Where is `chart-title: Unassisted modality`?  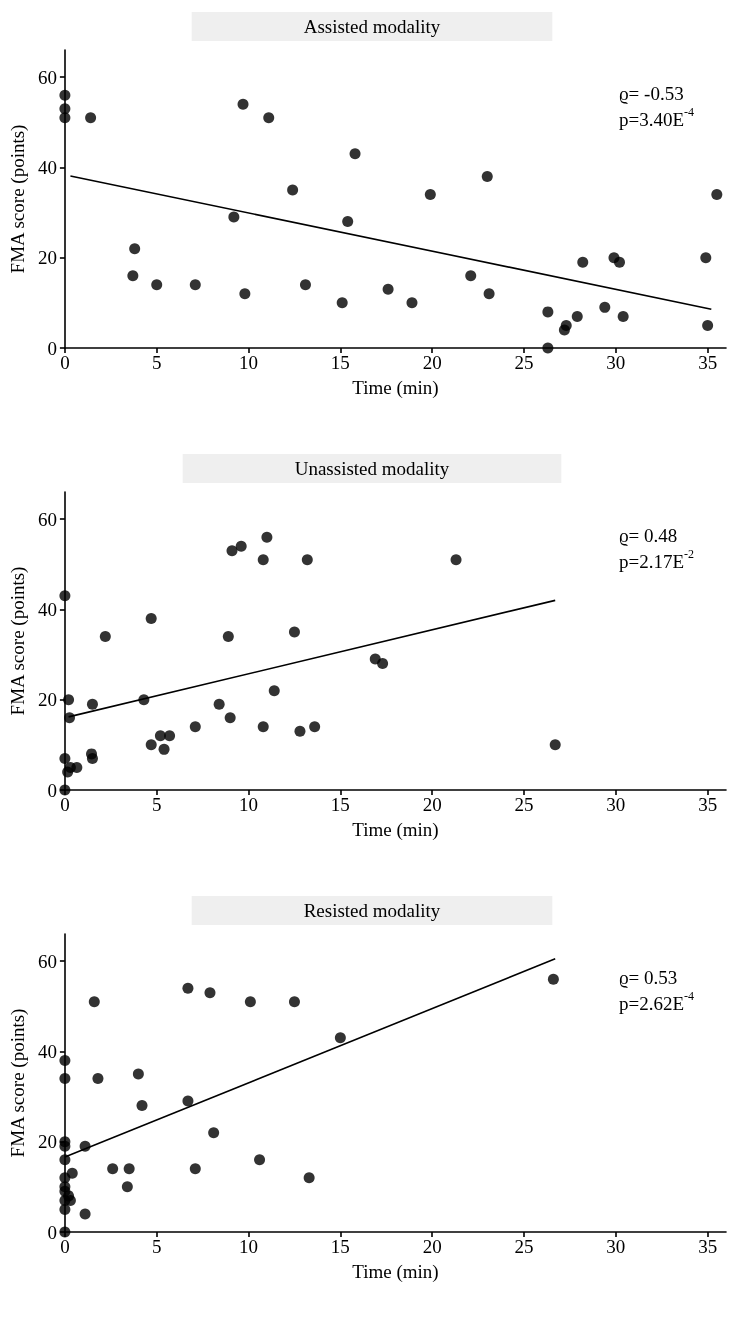
chart-title: Unassisted modality is located at coordinates (372, 468).